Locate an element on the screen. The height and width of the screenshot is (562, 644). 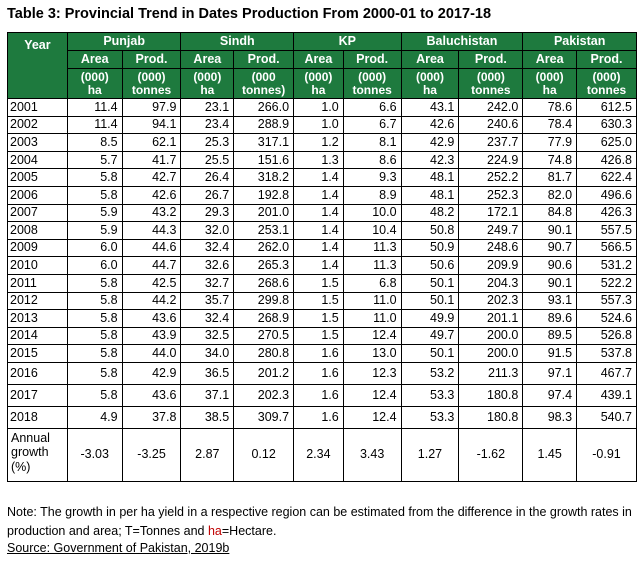
province-header: Baluchistan is located at coordinates (462, 42).